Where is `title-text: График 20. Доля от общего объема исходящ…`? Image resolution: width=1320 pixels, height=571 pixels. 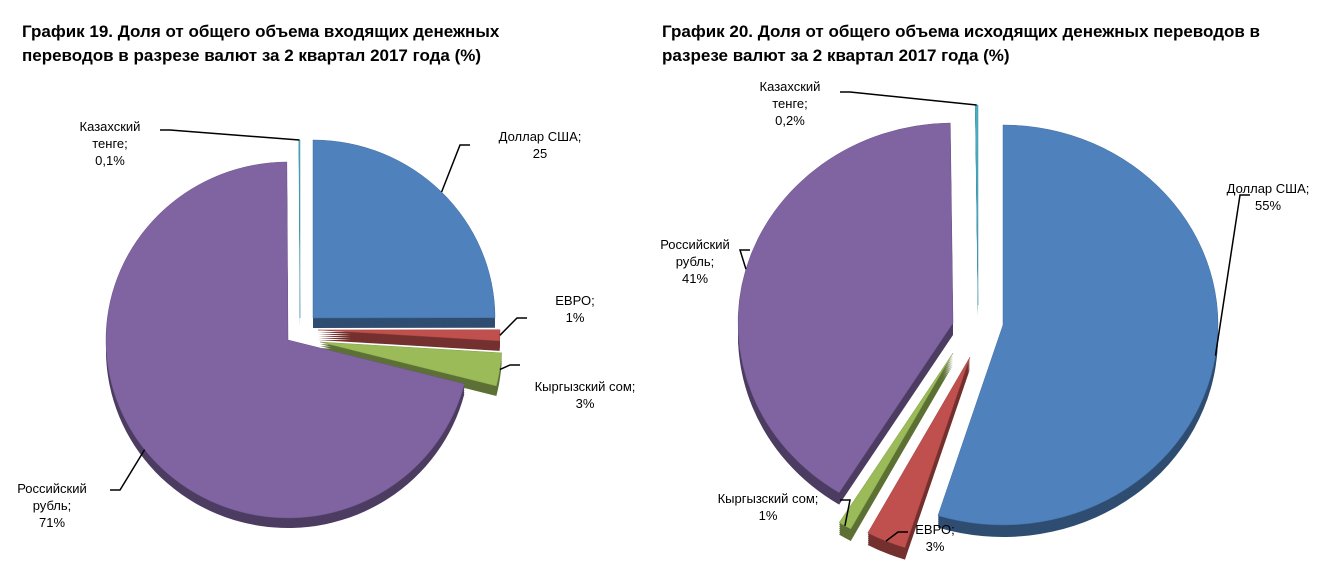 title-text: График 20. Доля от общего объема исходящ… is located at coordinates (961, 43).